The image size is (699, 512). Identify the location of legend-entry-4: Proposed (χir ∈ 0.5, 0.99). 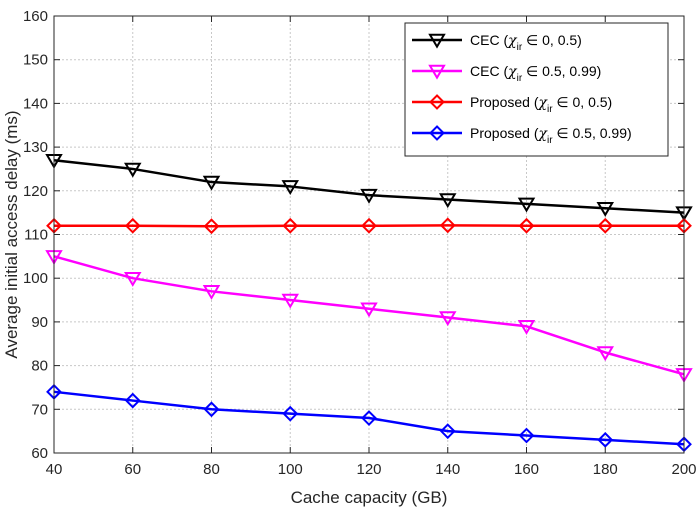
(522, 135).